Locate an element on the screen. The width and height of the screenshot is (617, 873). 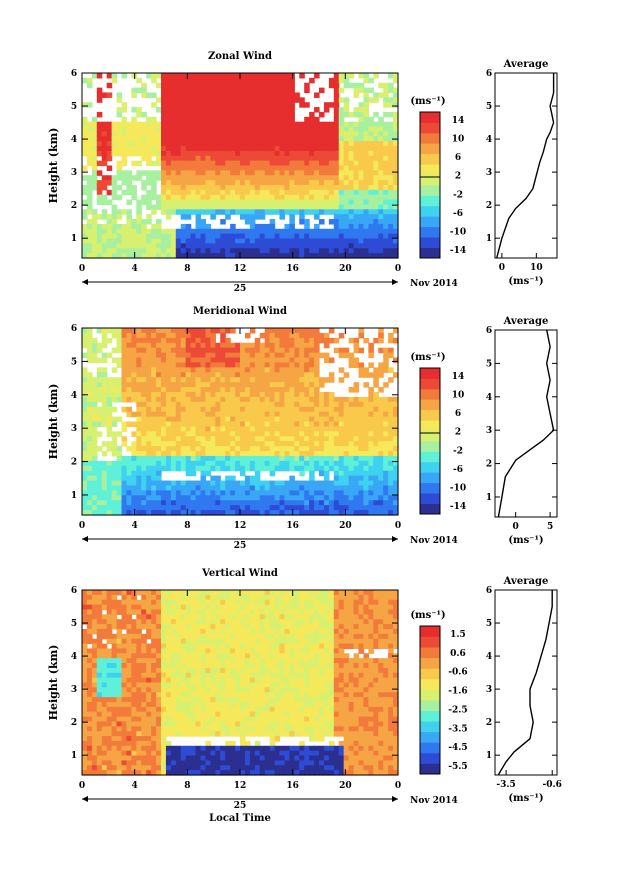
x-tick-label: 0 is located at coordinates (398, 269).